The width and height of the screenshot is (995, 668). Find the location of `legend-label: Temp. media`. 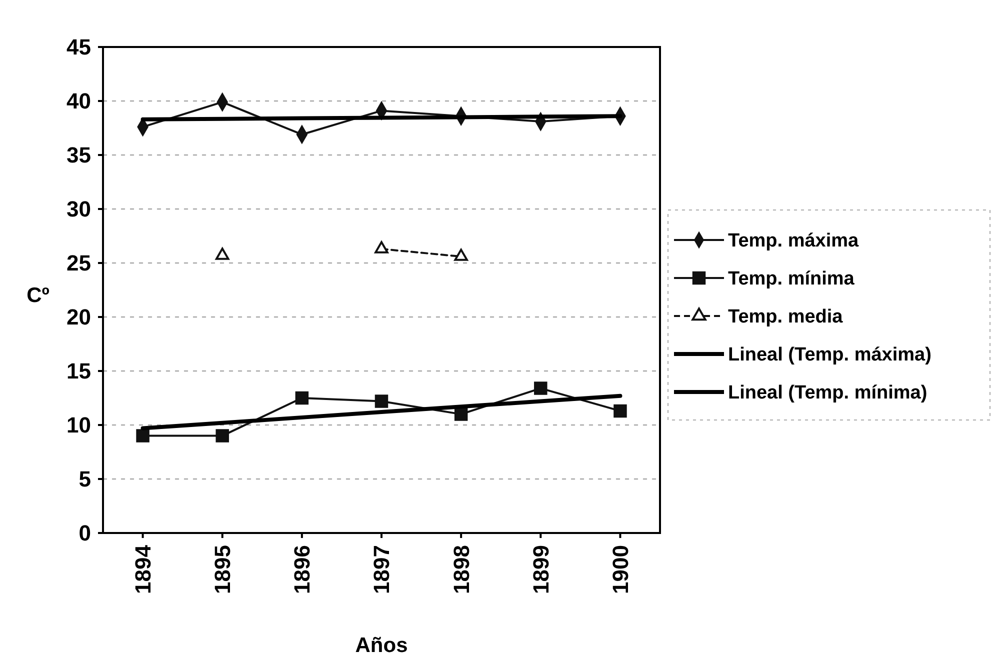

legend-label: Temp. media is located at coordinates (786, 317).